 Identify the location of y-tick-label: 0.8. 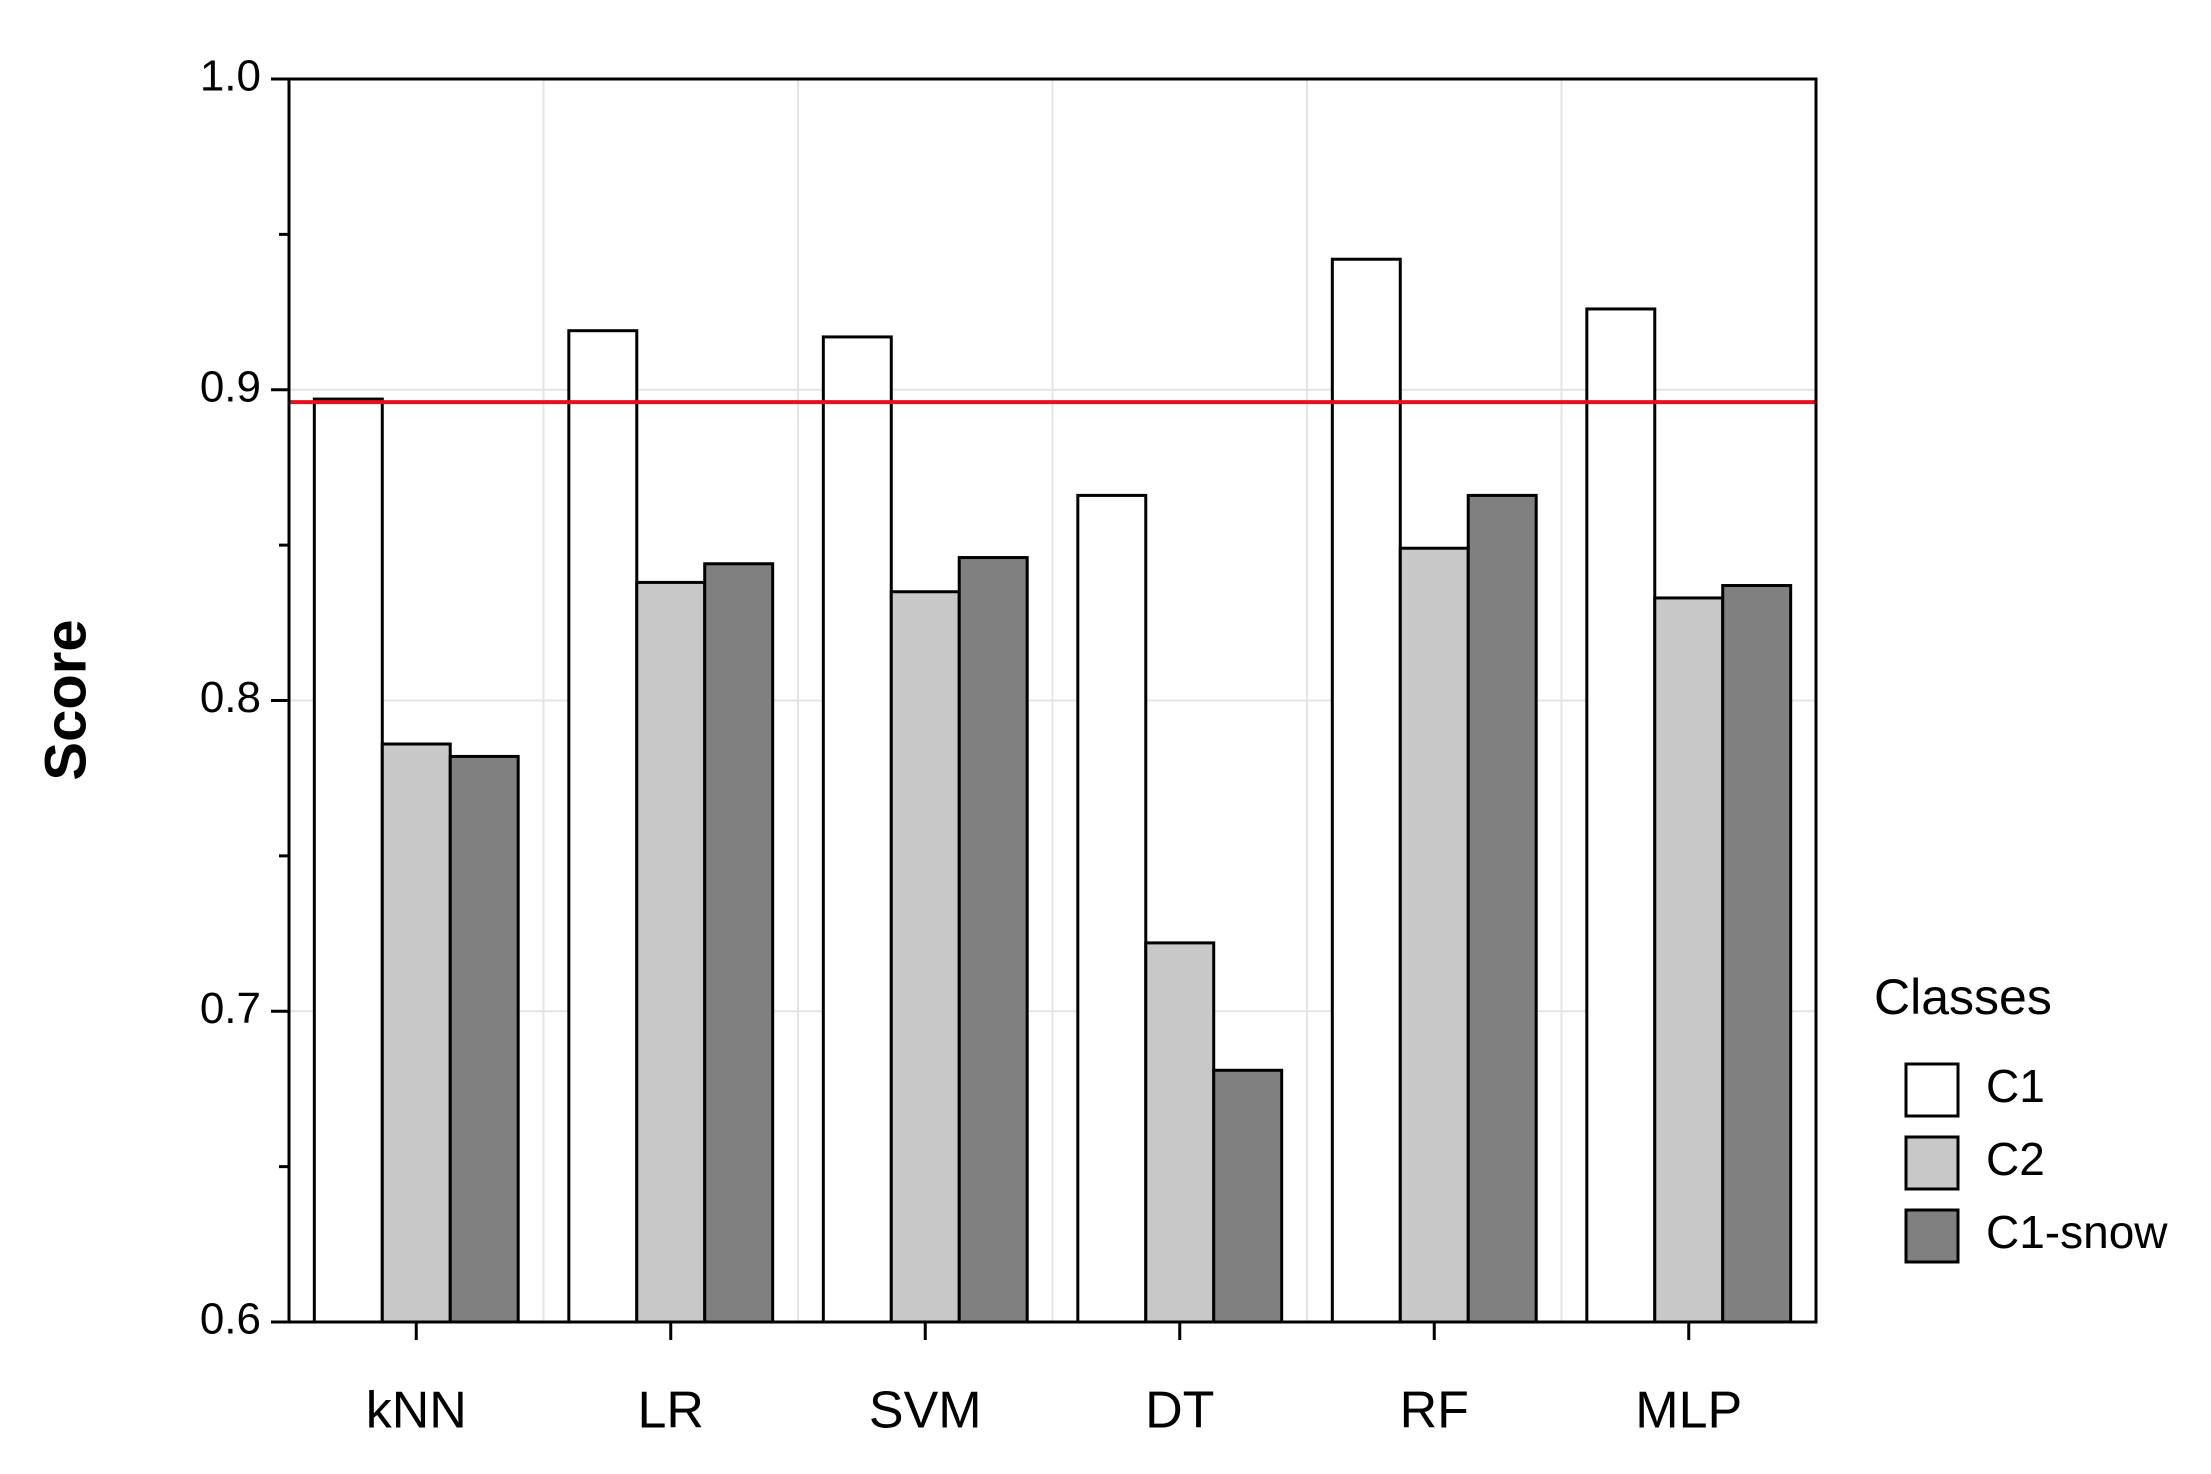
(230, 697).